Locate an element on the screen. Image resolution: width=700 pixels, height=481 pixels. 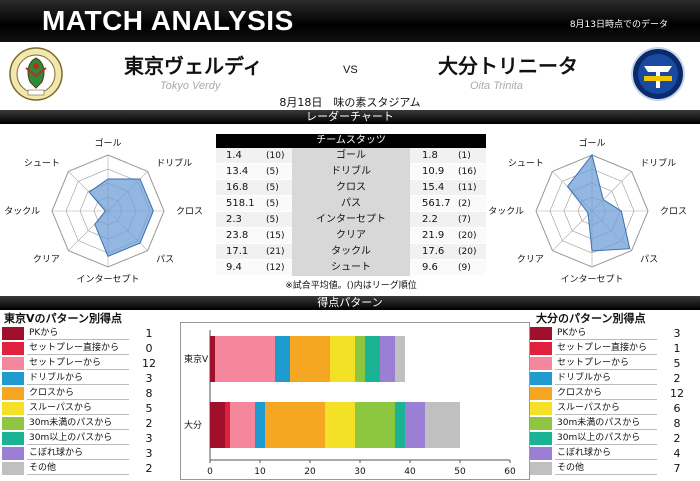
match-date-venue: 8月18日 味の素スタジアム is located at coordinates (350, 102).